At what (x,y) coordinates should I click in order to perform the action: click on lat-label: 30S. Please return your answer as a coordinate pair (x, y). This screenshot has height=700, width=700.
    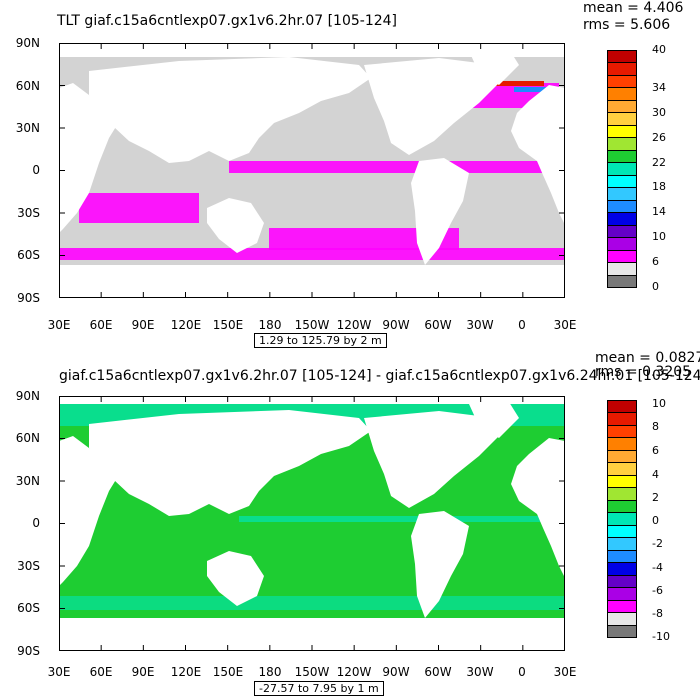
    Looking at the image, I should click on (28, 566).